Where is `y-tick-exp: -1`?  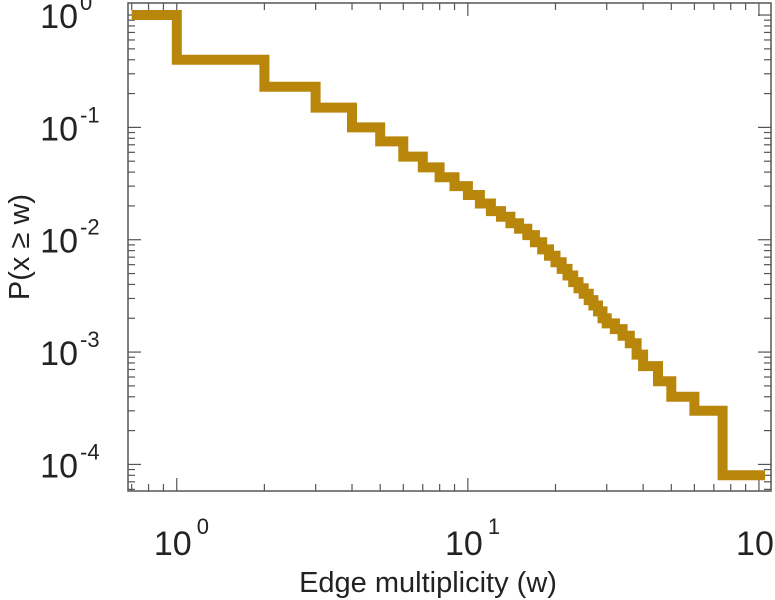 y-tick-exp: -1 is located at coordinates (90, 114).